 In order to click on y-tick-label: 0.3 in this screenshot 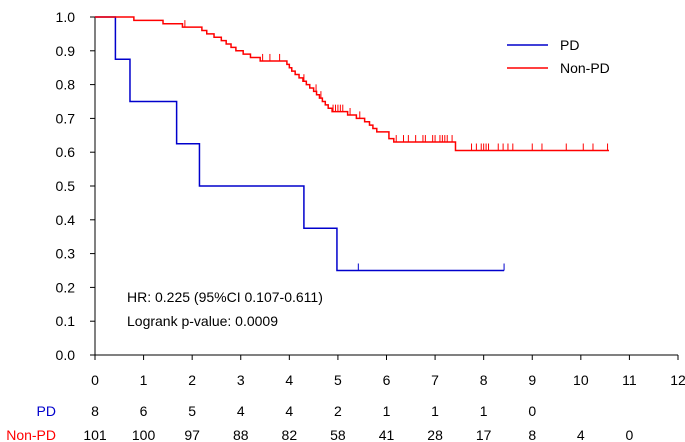, I will do `click(66, 254)`.